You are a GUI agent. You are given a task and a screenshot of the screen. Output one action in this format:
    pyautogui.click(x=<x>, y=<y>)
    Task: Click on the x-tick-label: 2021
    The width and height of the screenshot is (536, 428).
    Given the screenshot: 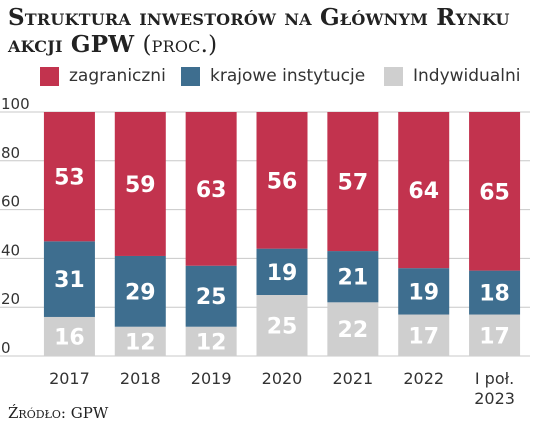 What is the action you would take?
    pyautogui.click(x=352, y=378)
    